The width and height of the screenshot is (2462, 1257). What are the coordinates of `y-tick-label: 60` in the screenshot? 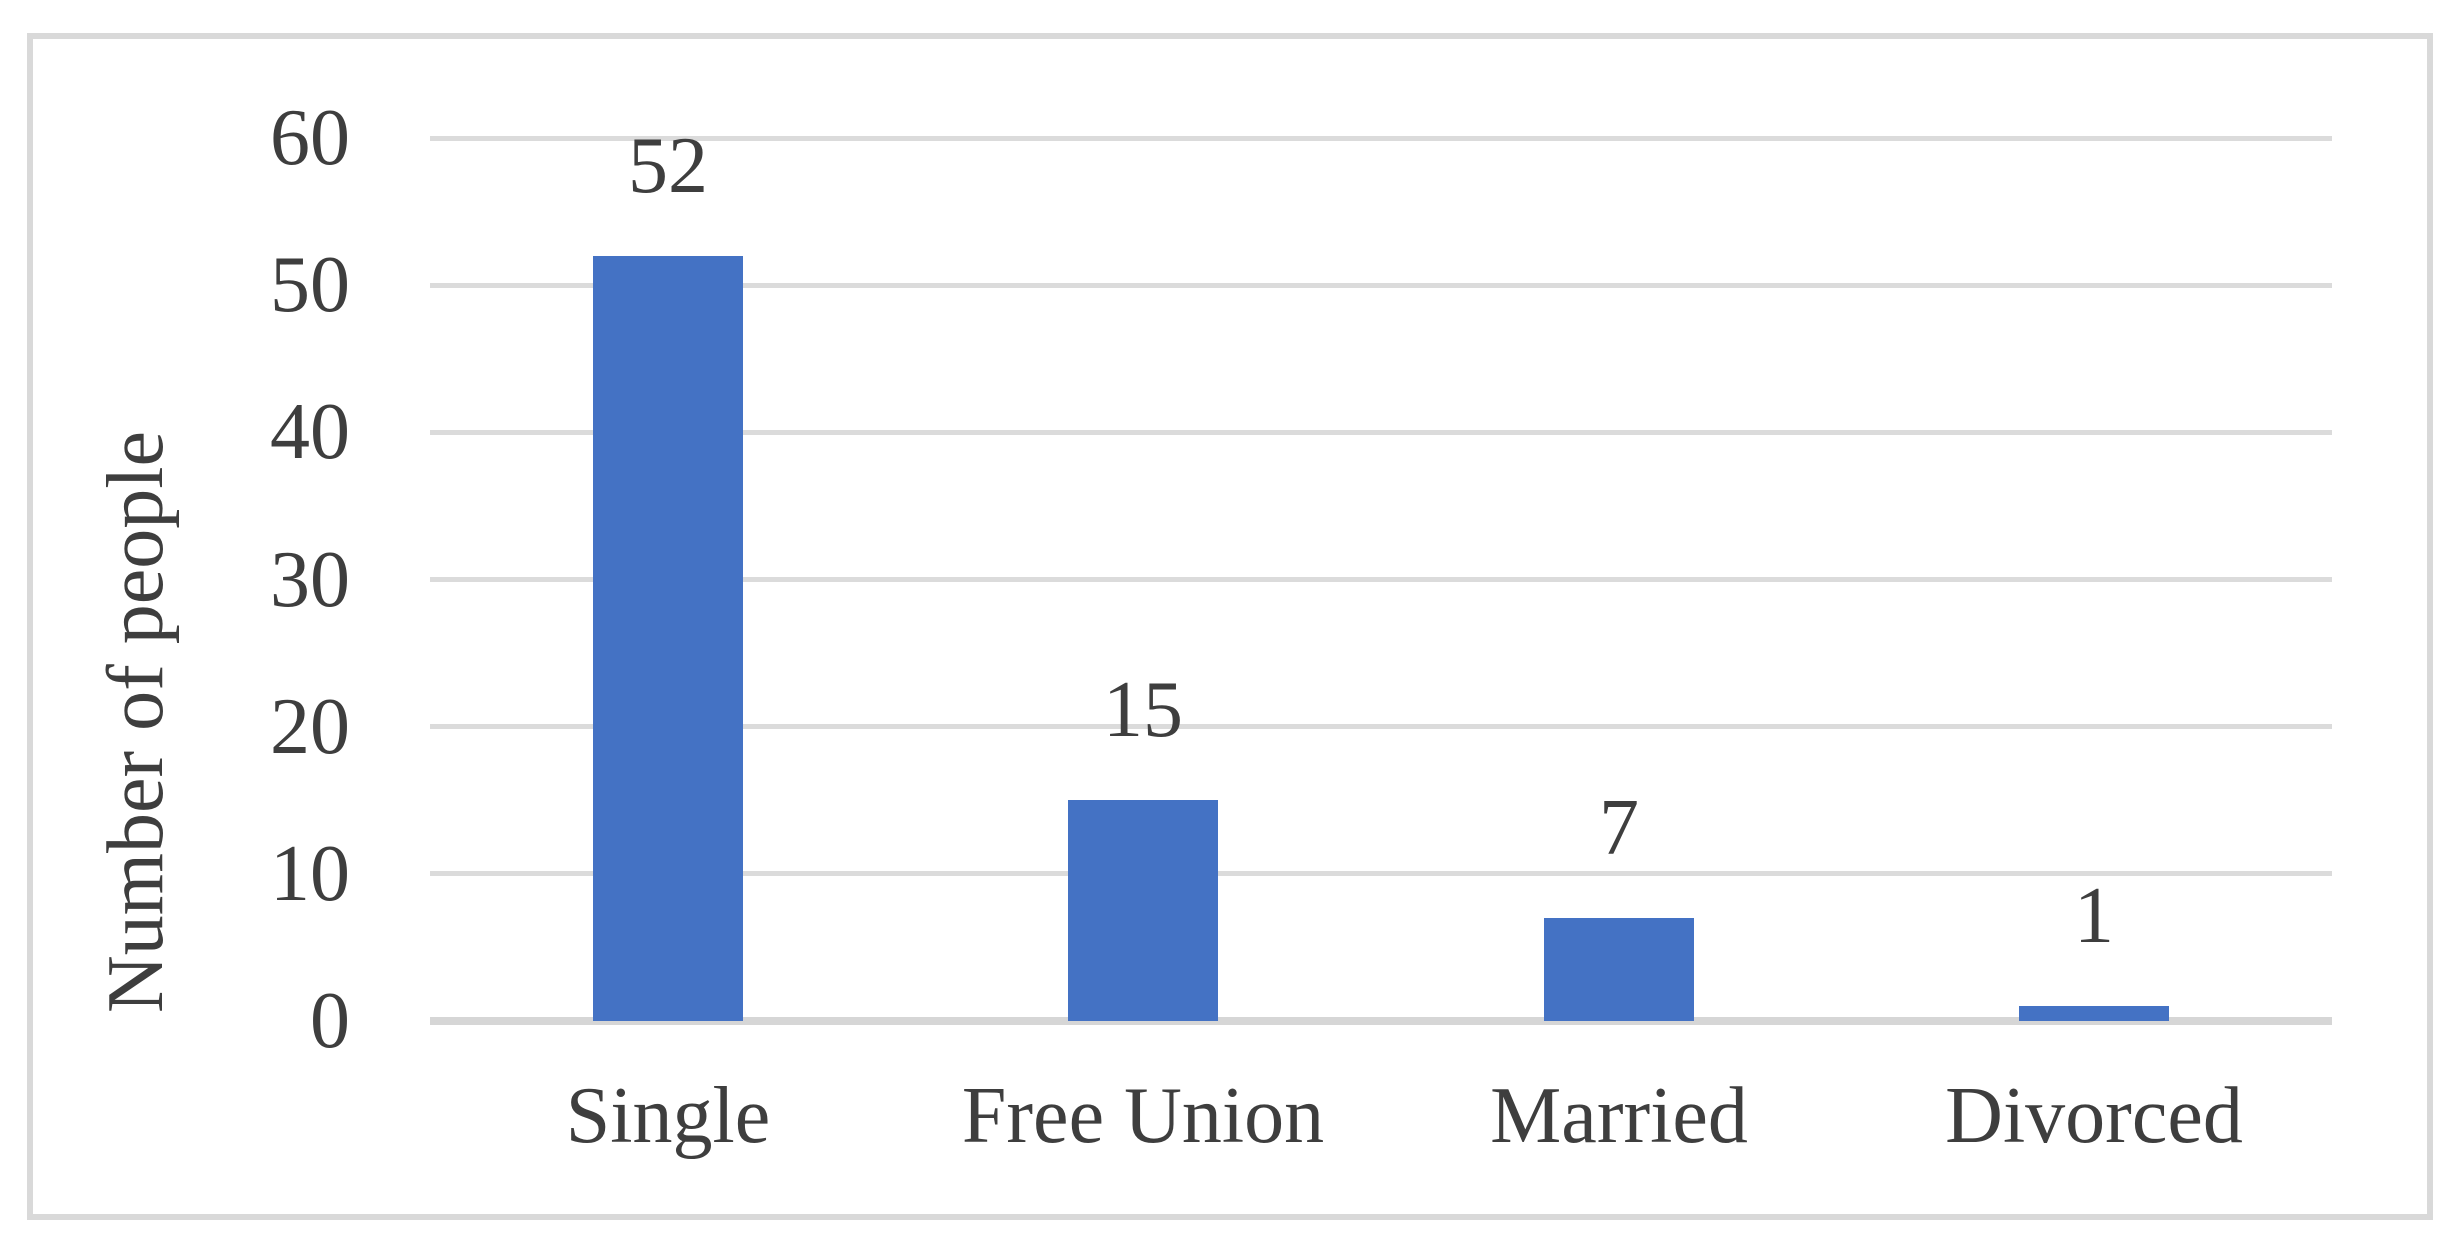 It's located at (310, 138).